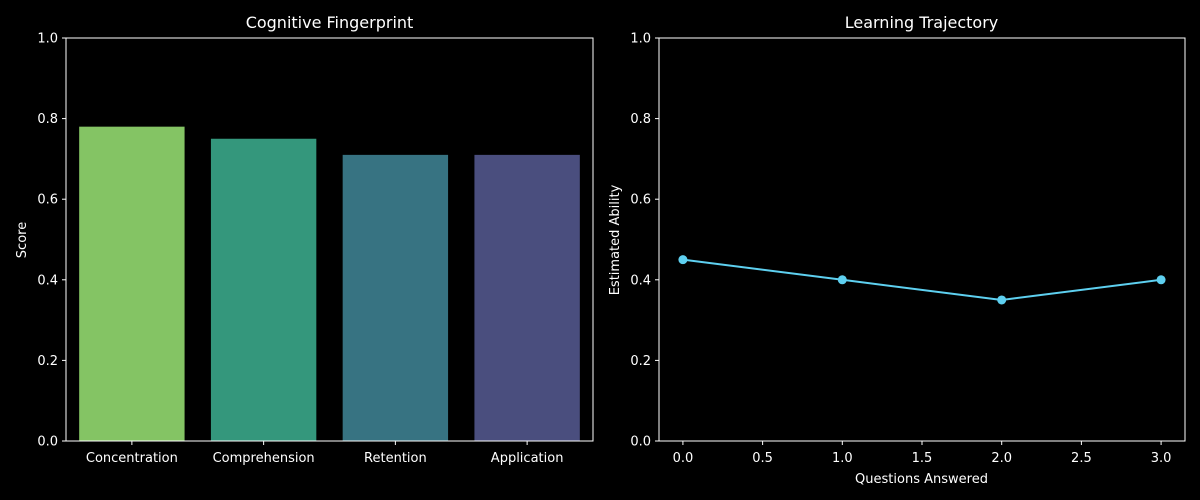  I want to click on bar-y-tick-label: 1.0, so click(47, 39).